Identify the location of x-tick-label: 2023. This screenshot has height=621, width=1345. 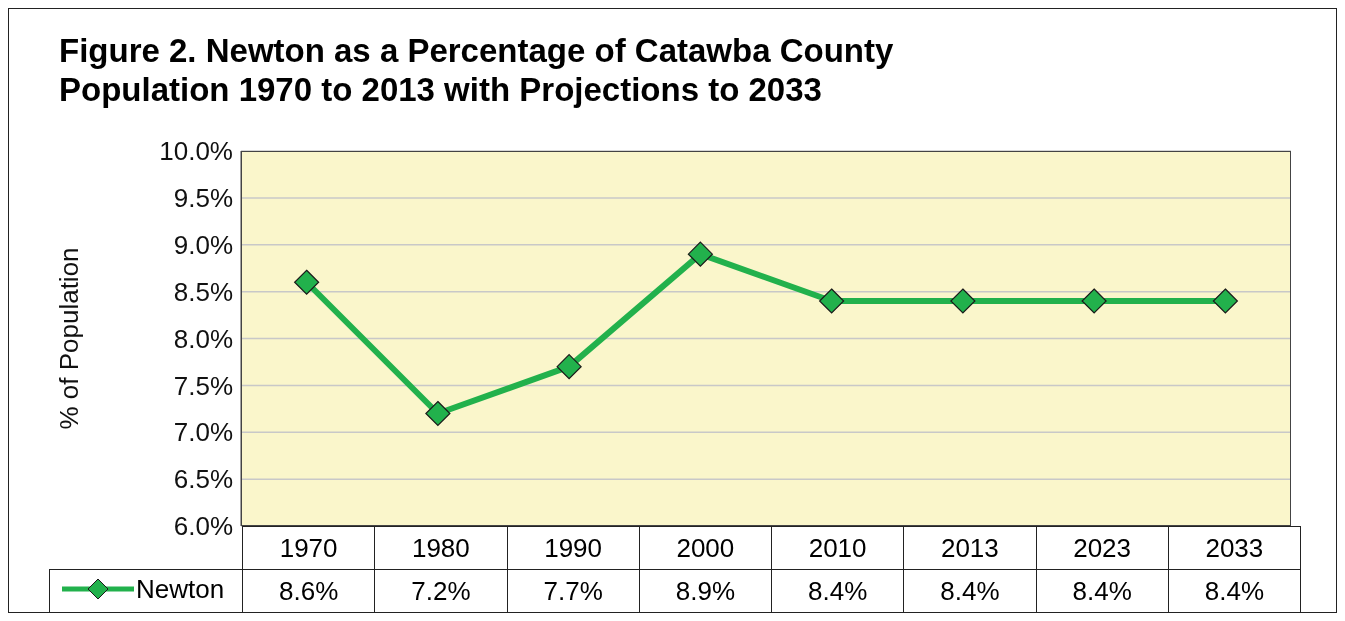
(1102, 548).